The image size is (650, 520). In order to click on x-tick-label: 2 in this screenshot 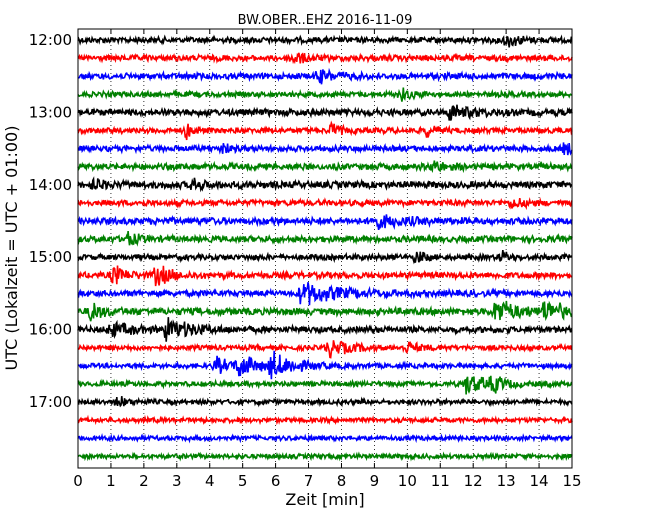, I will do `click(144, 481)`.